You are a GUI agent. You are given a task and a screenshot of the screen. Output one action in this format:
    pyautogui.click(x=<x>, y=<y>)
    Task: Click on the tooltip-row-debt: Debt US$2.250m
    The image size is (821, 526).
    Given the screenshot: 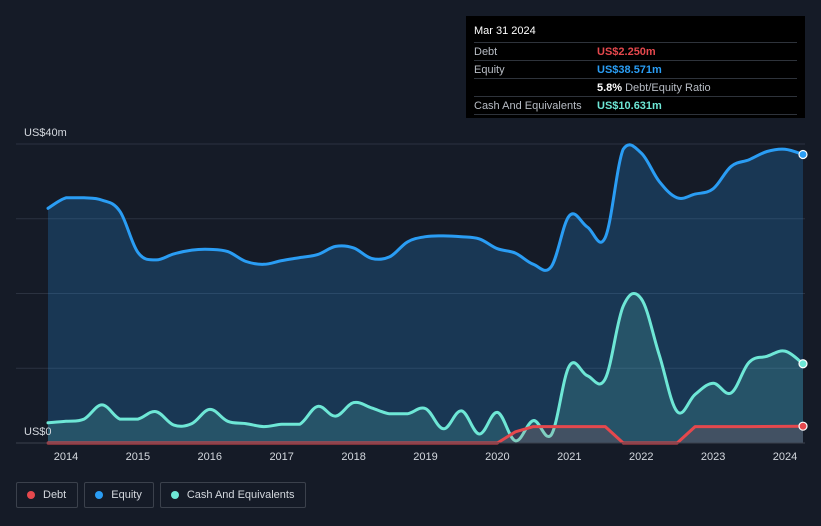 What is the action you would take?
    pyautogui.click(x=635, y=51)
    